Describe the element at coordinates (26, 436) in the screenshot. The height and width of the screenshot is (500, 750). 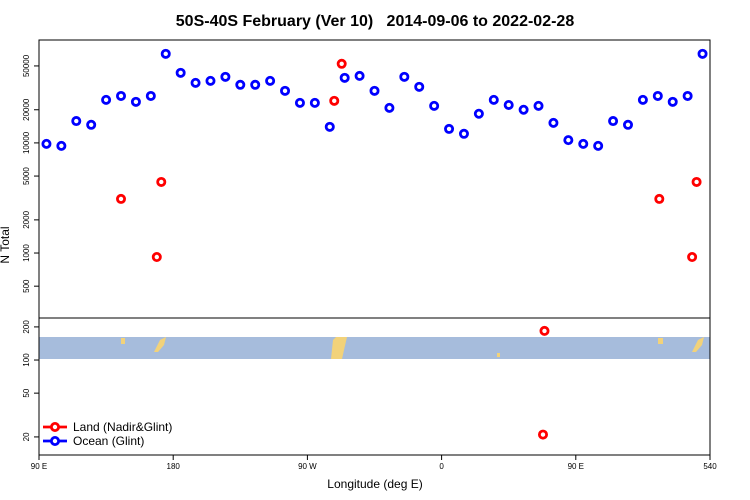
I see `y-tick-label: 20` at that location.